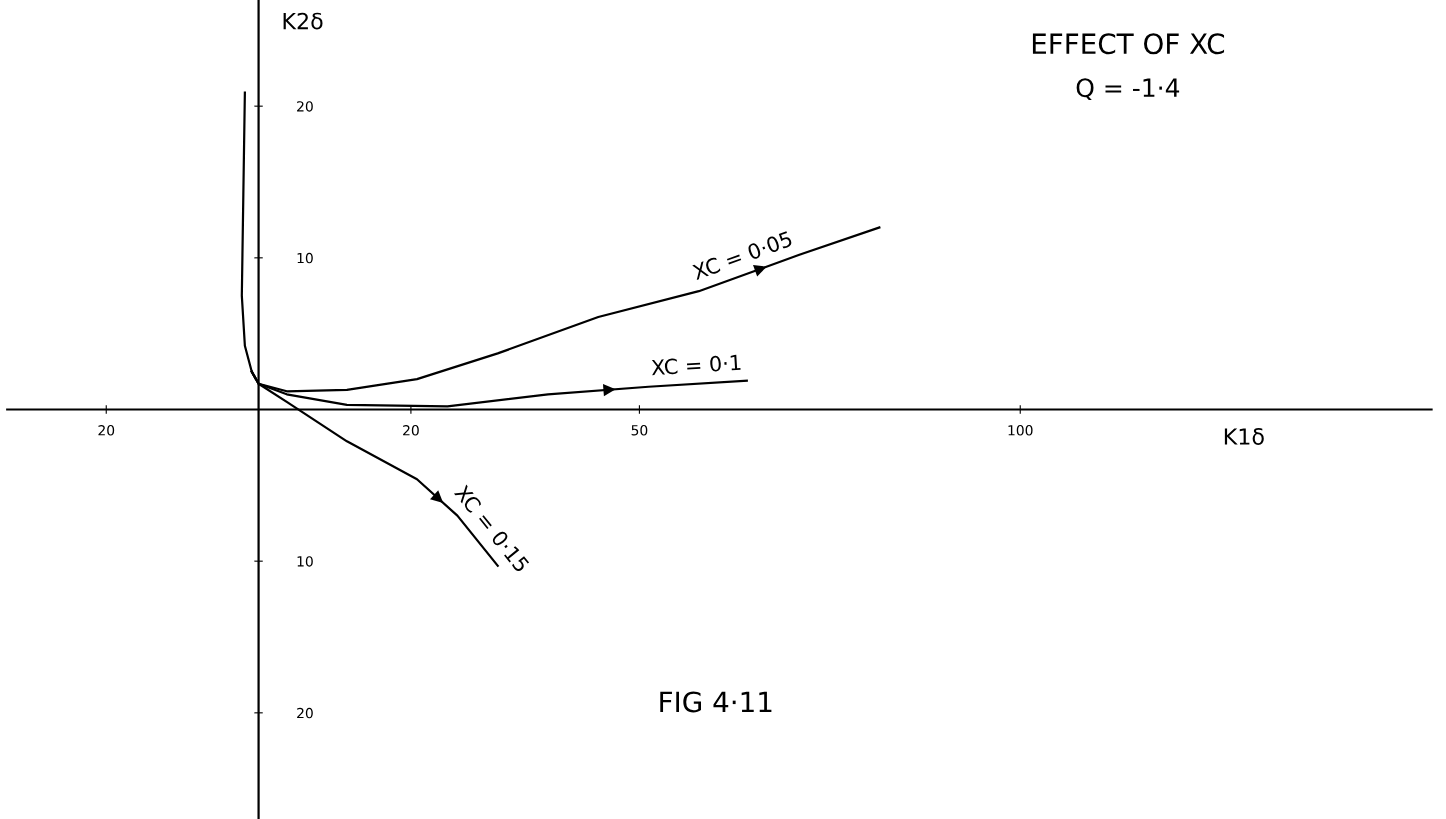  What do you see at coordinates (742, 255) in the screenshot?
I see `text: XC = 0·05` at bounding box center [742, 255].